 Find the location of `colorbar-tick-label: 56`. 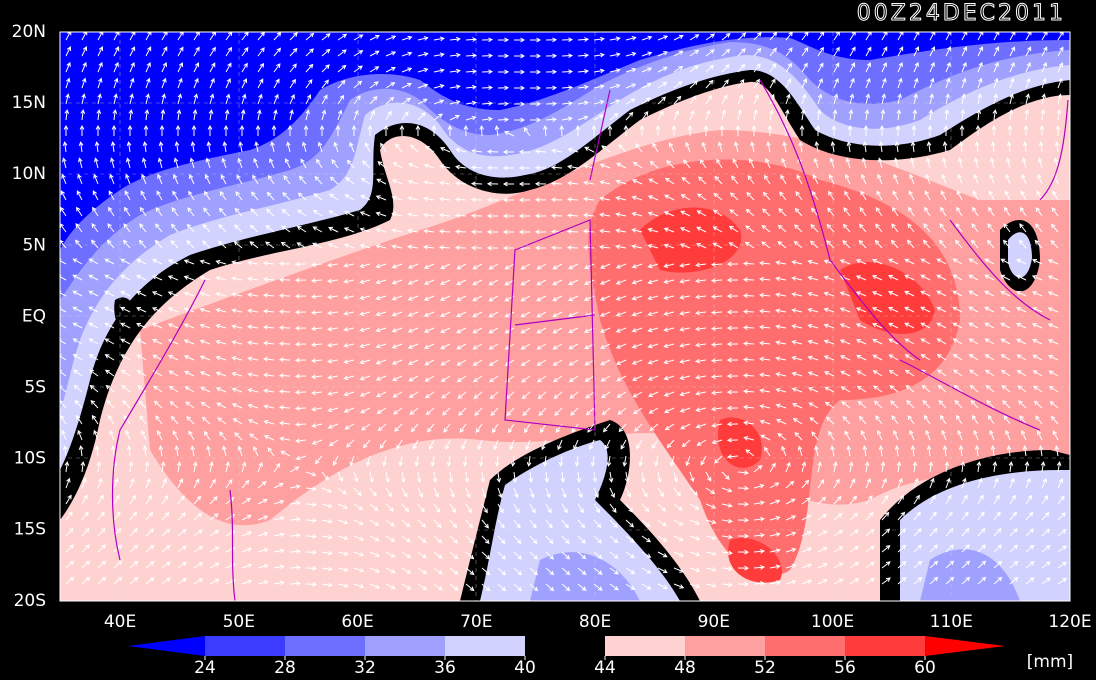

colorbar-tick-label: 56 is located at coordinates (845, 668).